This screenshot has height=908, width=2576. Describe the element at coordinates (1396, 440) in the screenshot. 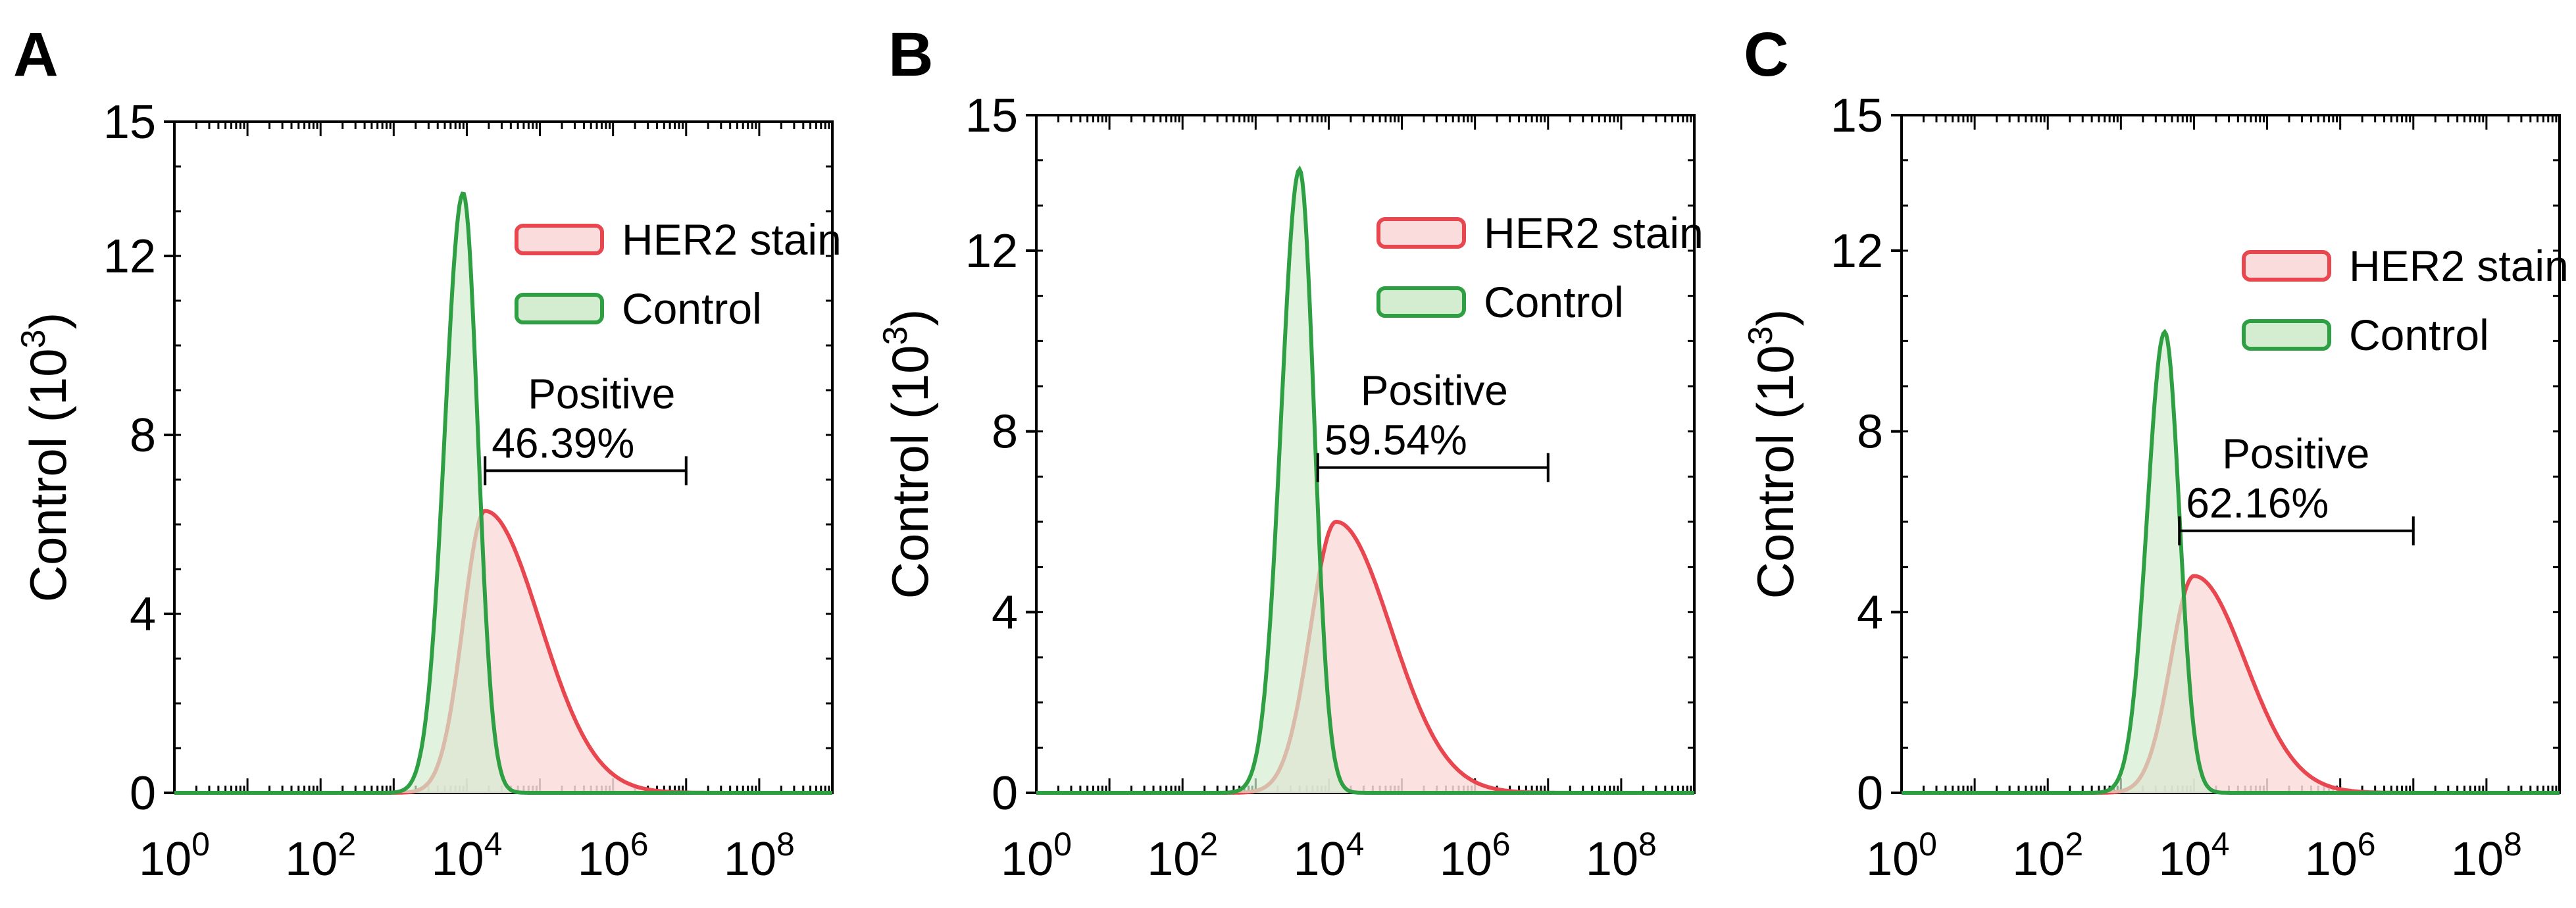

I see `gate-percentage: 59.54%` at that location.